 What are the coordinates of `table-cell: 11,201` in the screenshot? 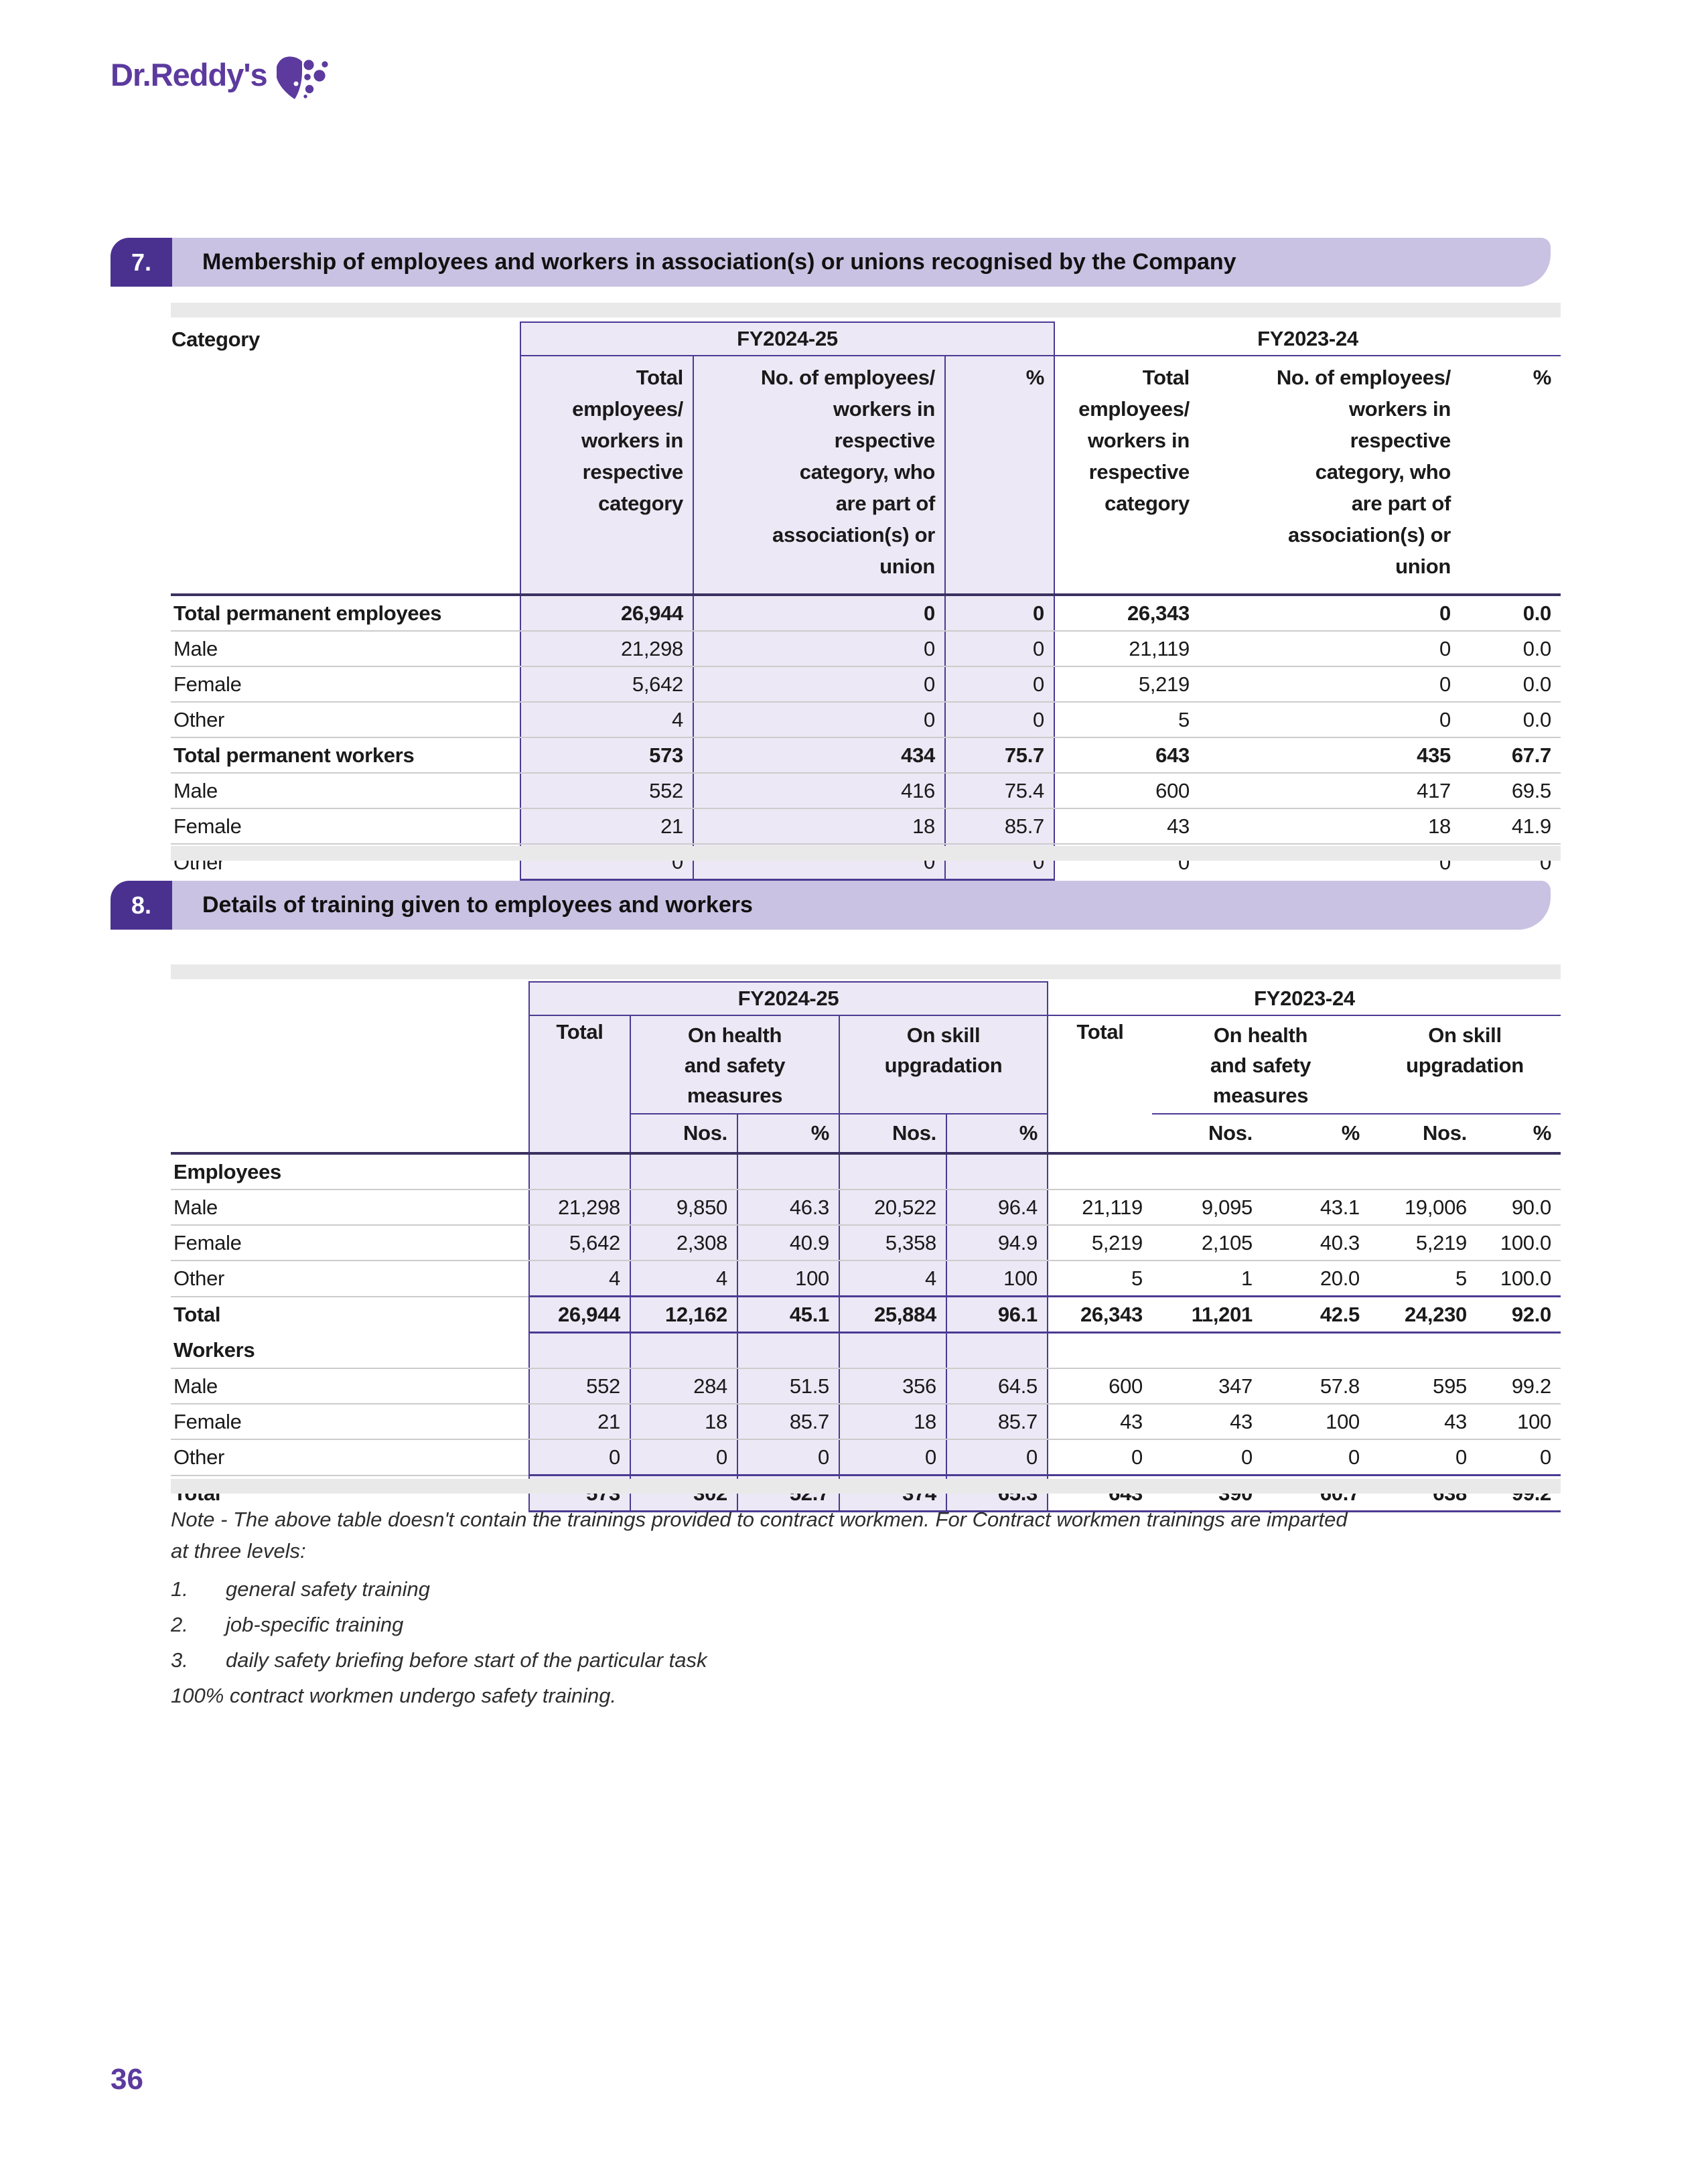 It's located at (1207, 1314).